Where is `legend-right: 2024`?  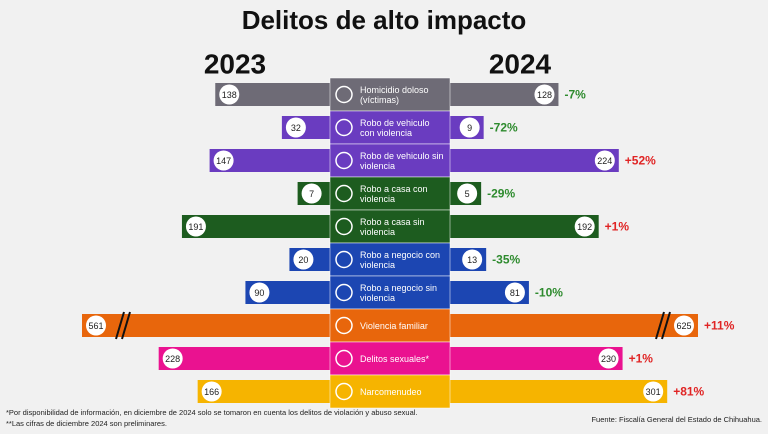
legend-right: 2024 is located at coordinates (520, 63).